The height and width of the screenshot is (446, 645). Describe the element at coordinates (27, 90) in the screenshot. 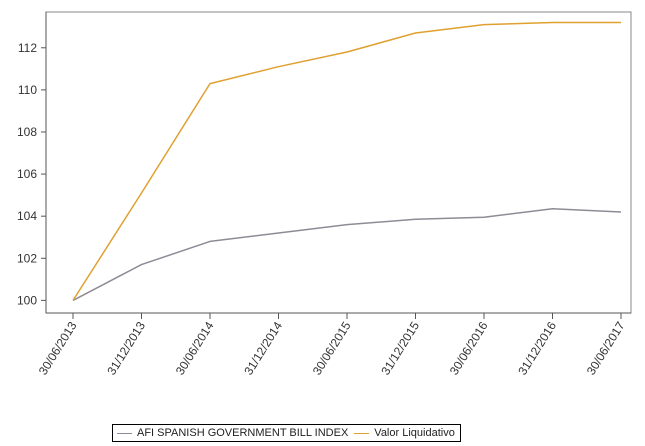

I see `y-tick-label: 110` at that location.